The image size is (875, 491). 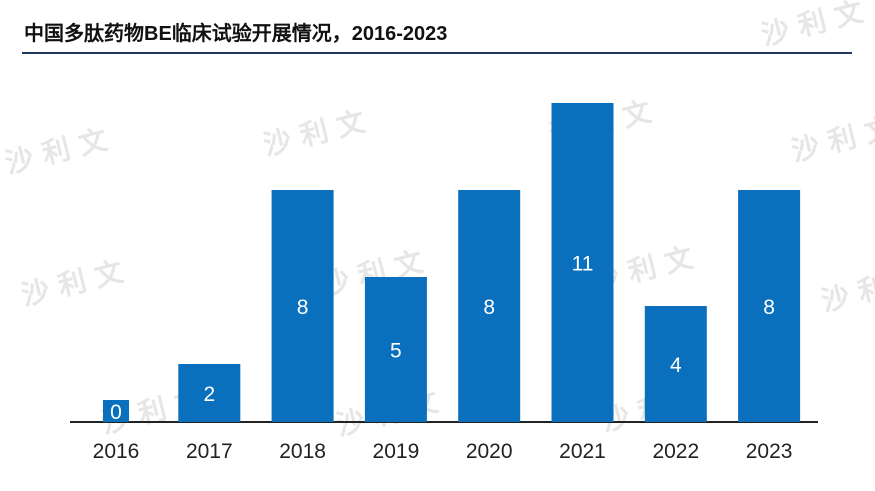 I want to click on title-divider, so click(x=437, y=53).